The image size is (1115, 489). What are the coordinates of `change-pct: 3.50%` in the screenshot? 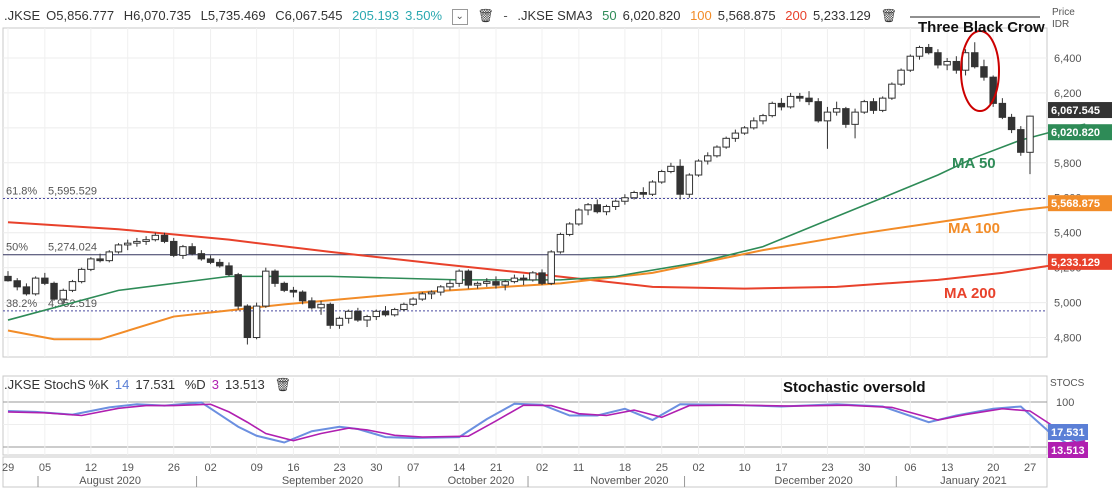 It's located at (424, 15).